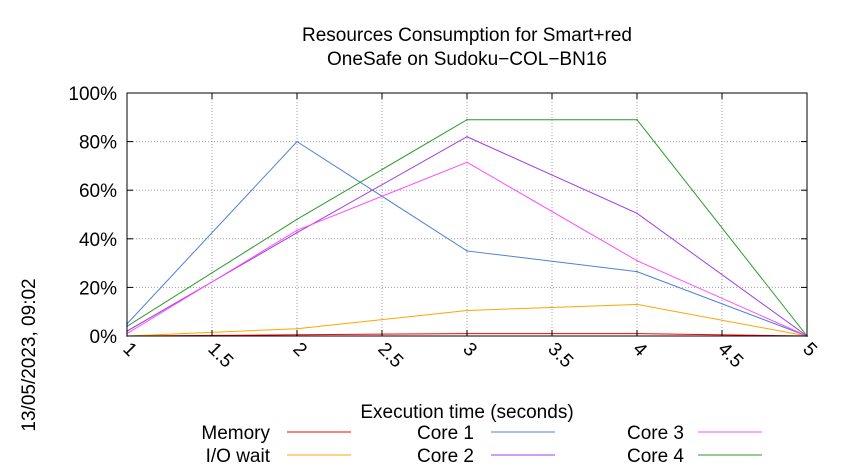  What do you see at coordinates (104, 337) in the screenshot?
I see `y-tick-label: 0%` at bounding box center [104, 337].